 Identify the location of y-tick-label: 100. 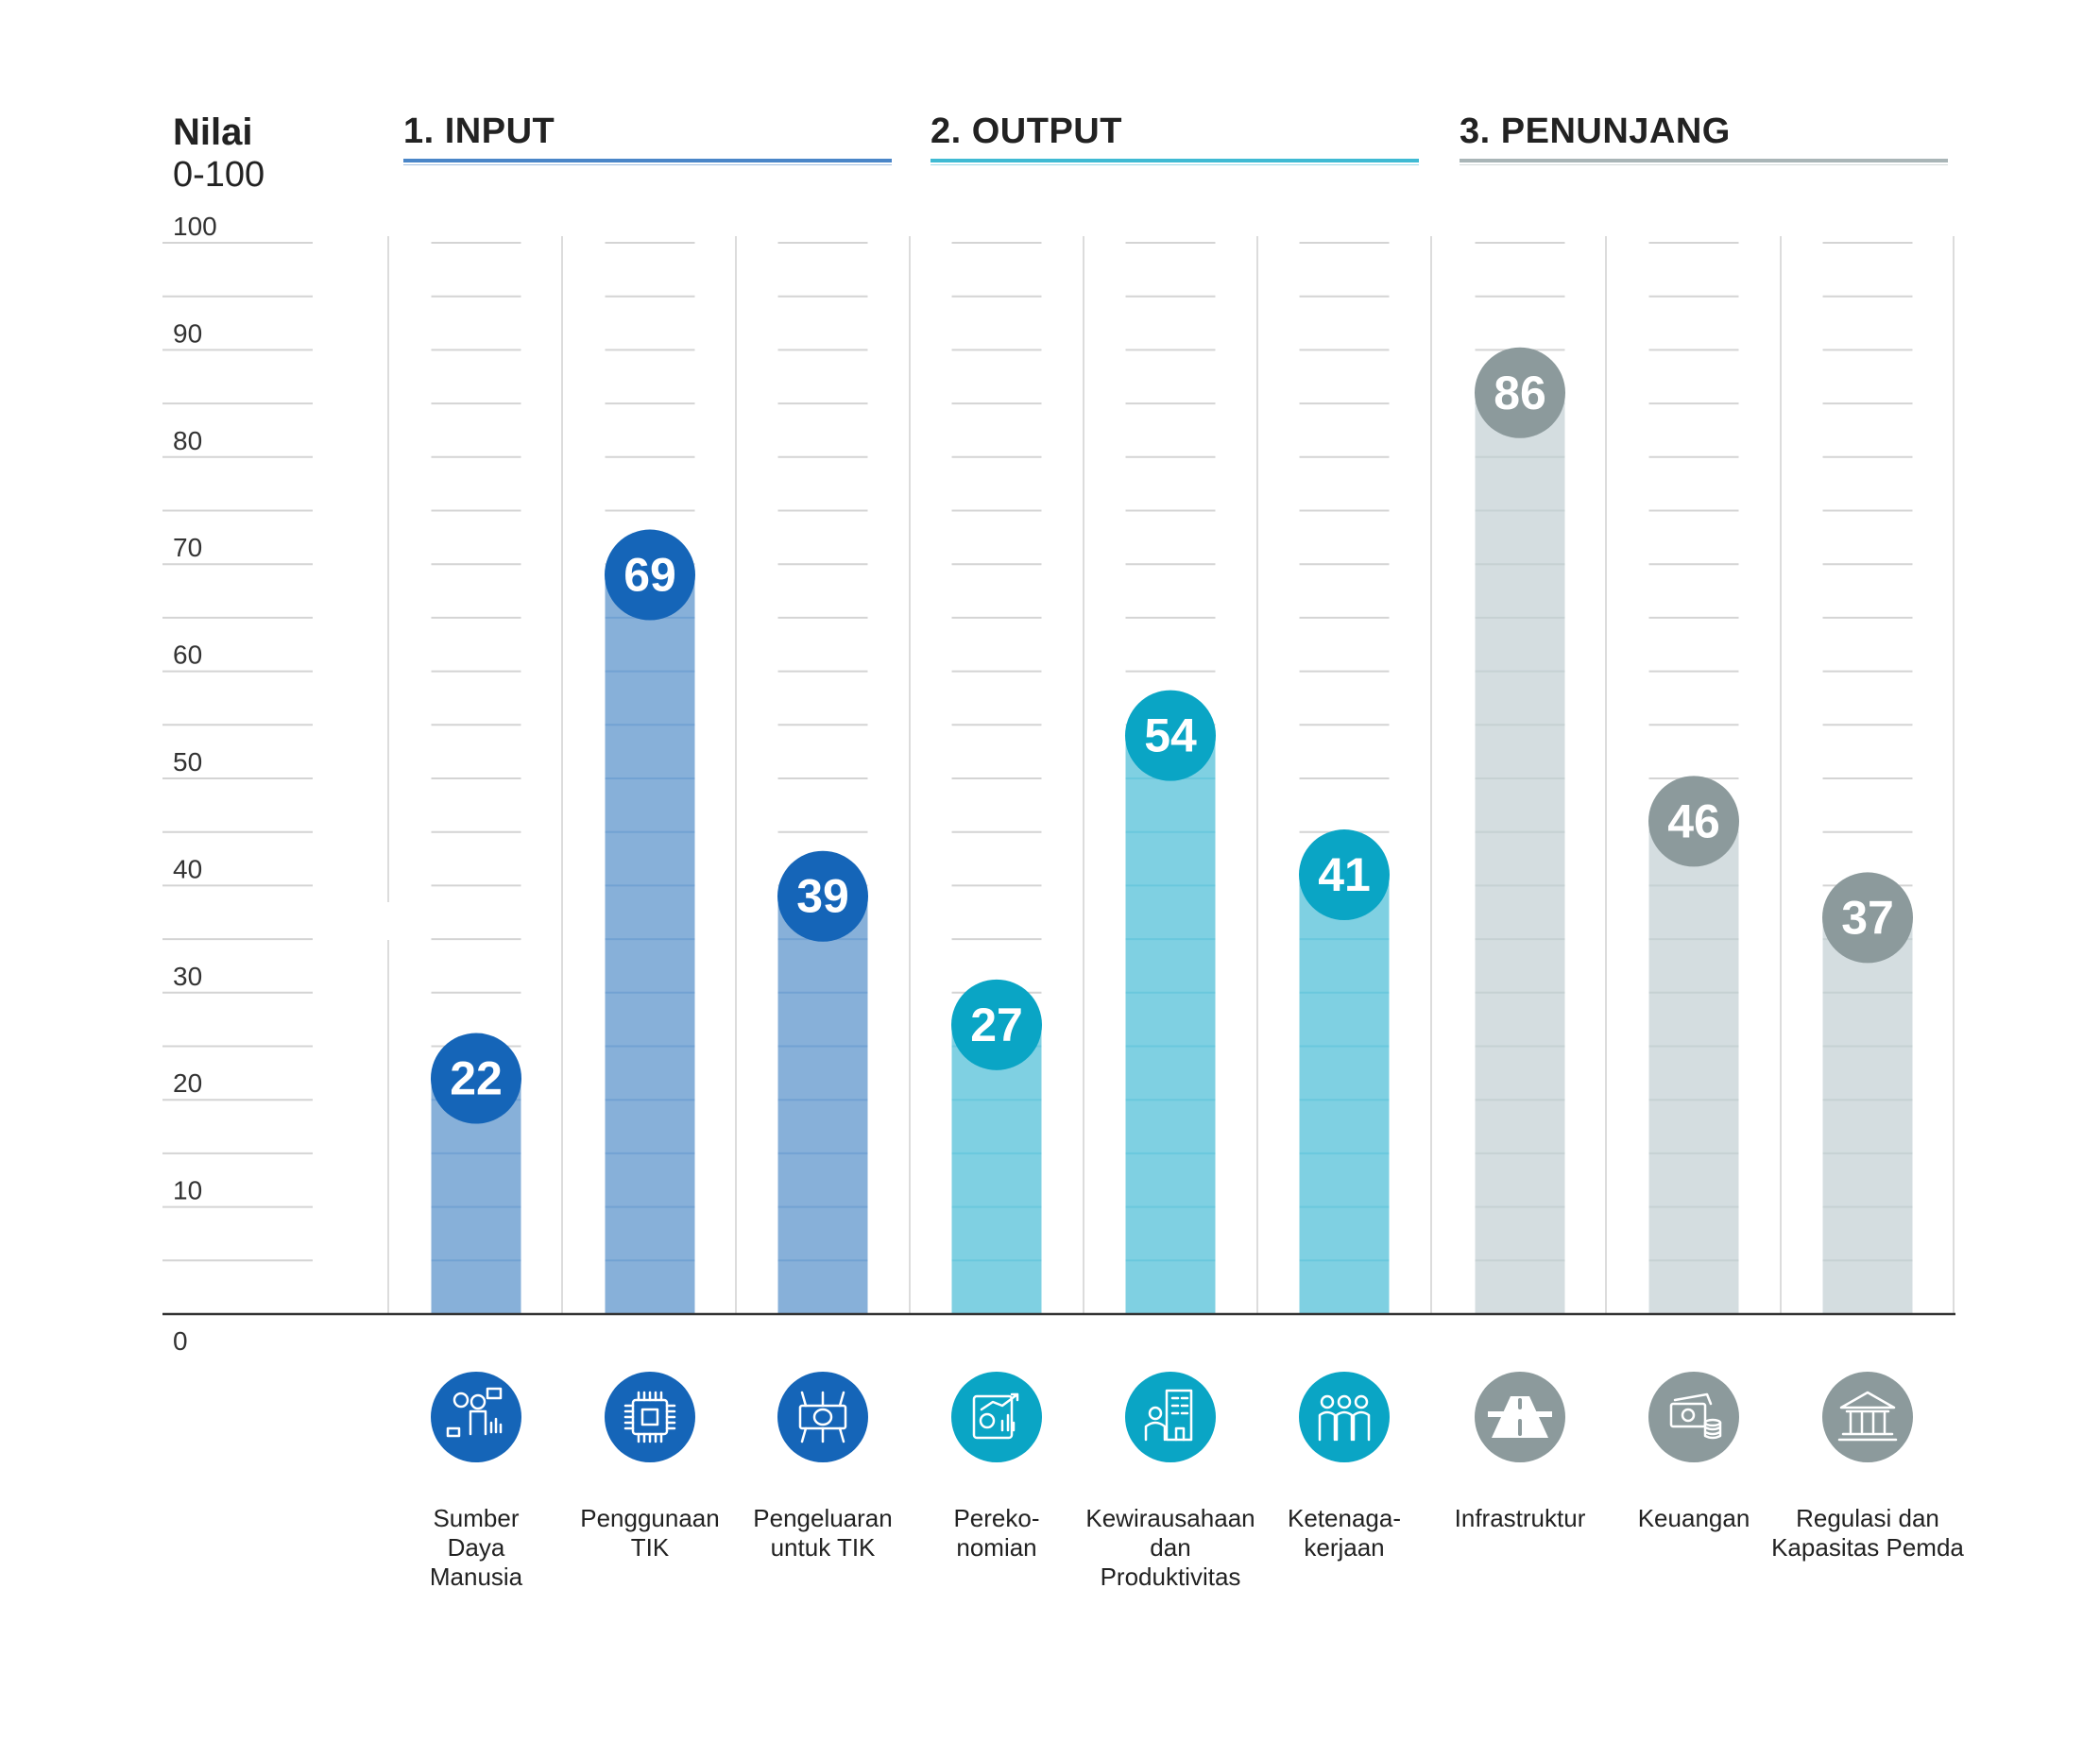
(195, 226).